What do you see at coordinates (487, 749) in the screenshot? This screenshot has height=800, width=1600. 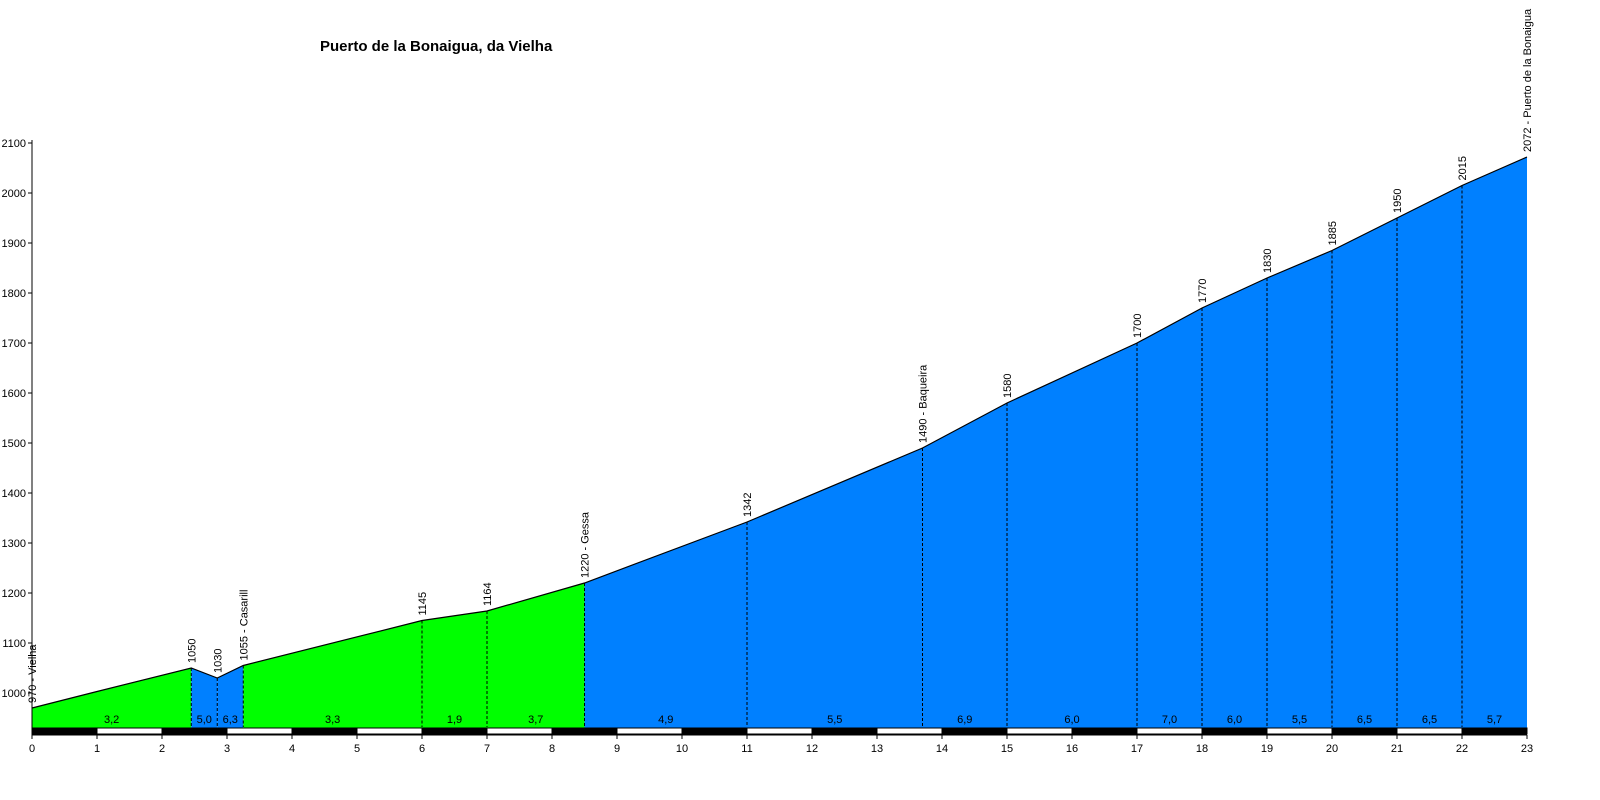 I see `x-tick-label: 7` at bounding box center [487, 749].